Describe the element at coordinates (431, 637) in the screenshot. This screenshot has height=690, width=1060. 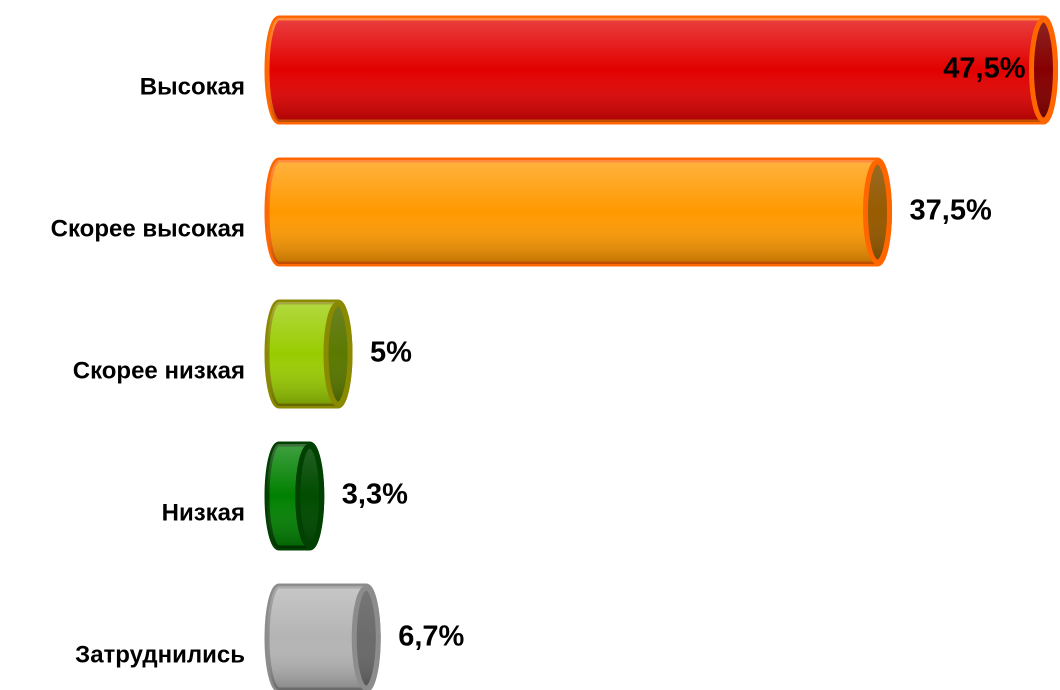
I see `value-label: 6,7%` at that location.